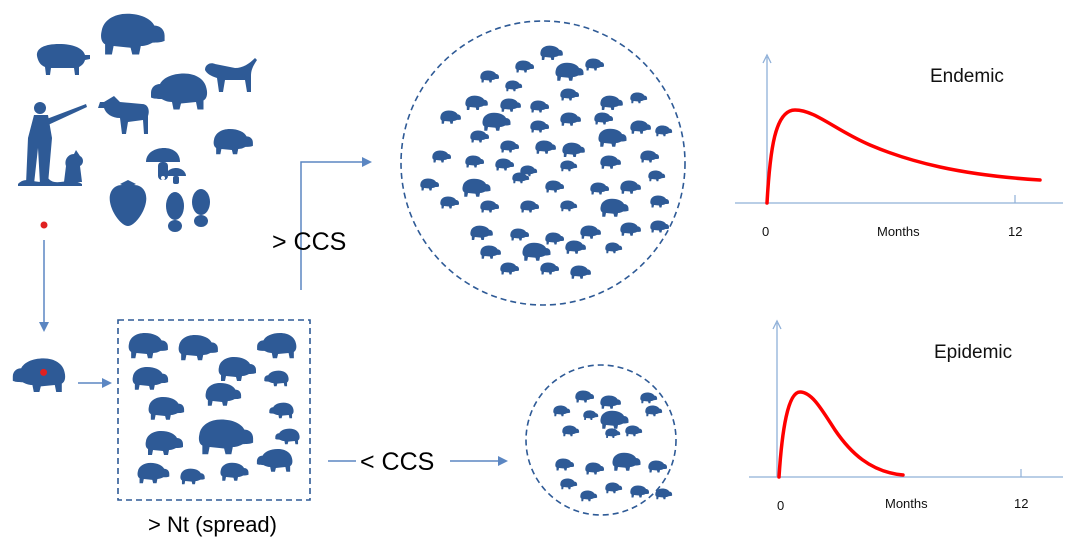 The width and height of the screenshot is (1079, 538). I want to click on arrow-up-to-endemic, so click(336, 223).